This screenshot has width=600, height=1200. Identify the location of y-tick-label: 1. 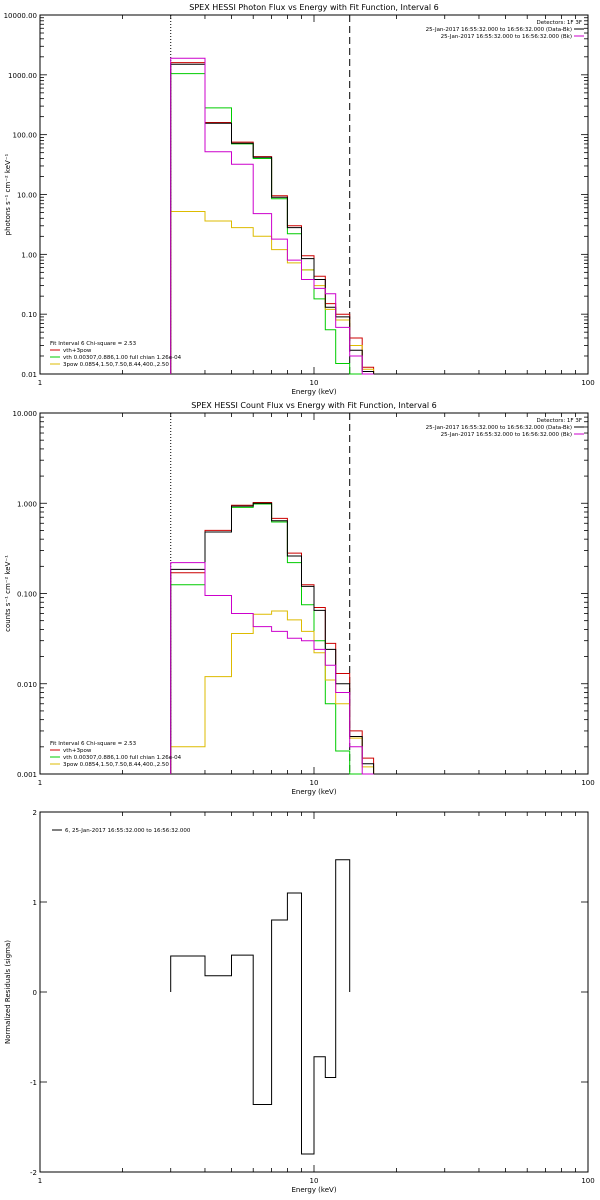
(35, 903).